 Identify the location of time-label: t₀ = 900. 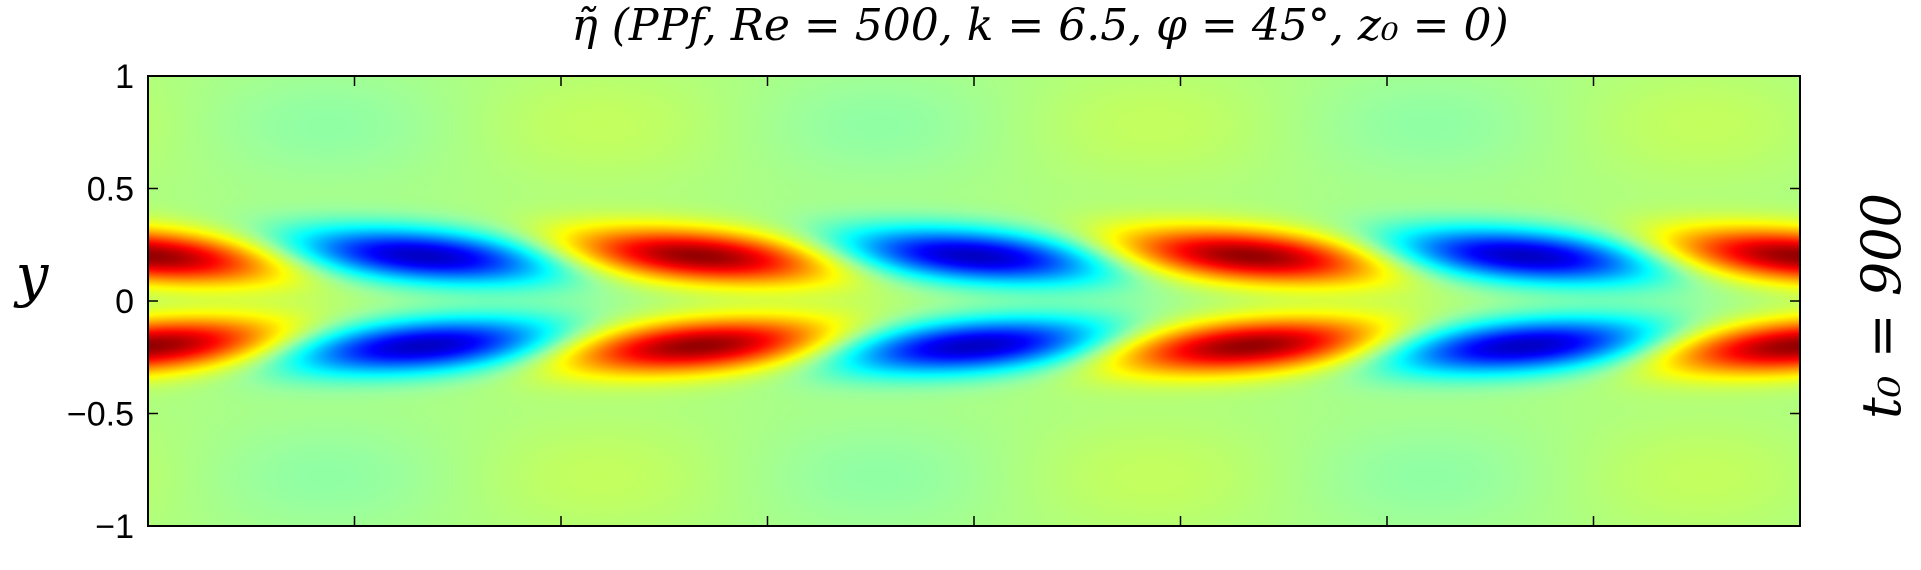
(1881, 306).